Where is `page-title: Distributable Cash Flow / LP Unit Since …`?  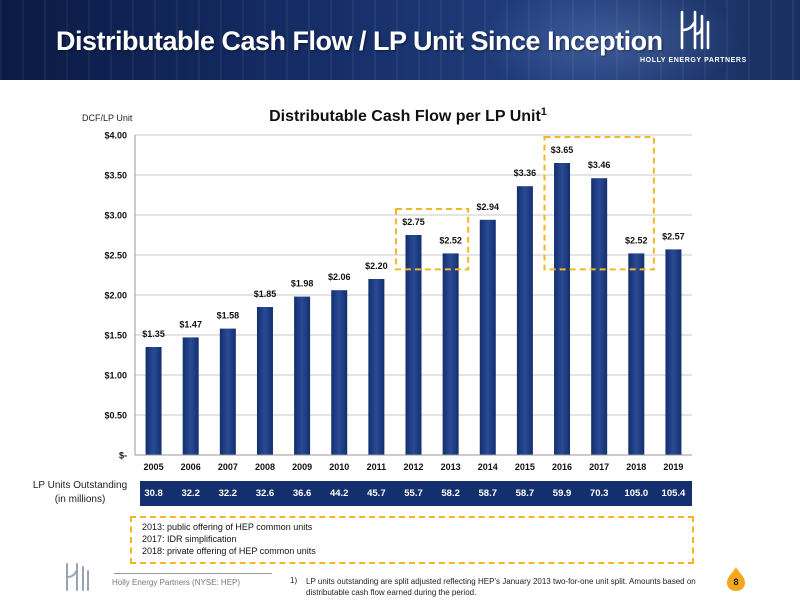
page-title: Distributable Cash Flow / LP Unit Since … is located at coordinates (359, 41).